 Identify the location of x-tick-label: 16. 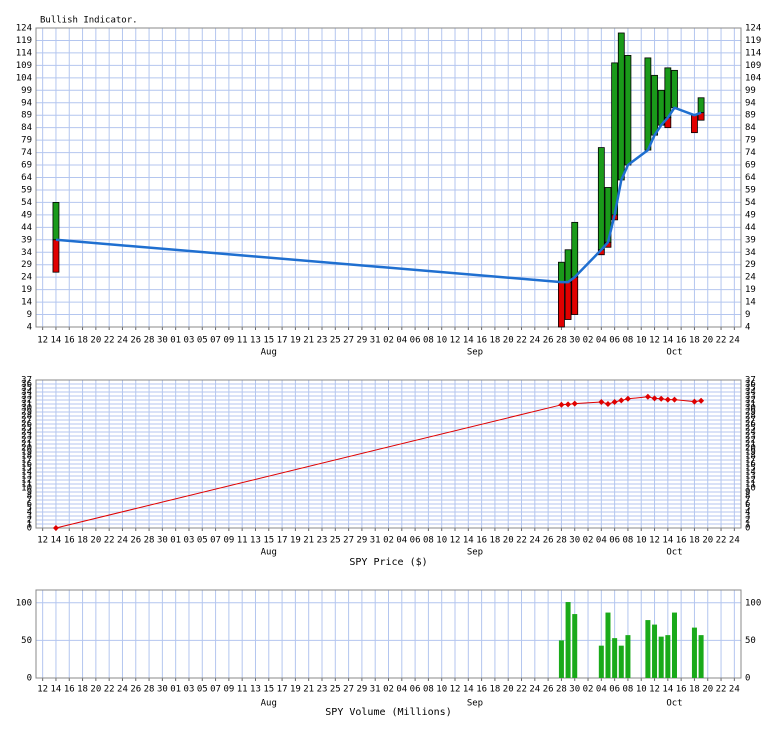
(681, 541).